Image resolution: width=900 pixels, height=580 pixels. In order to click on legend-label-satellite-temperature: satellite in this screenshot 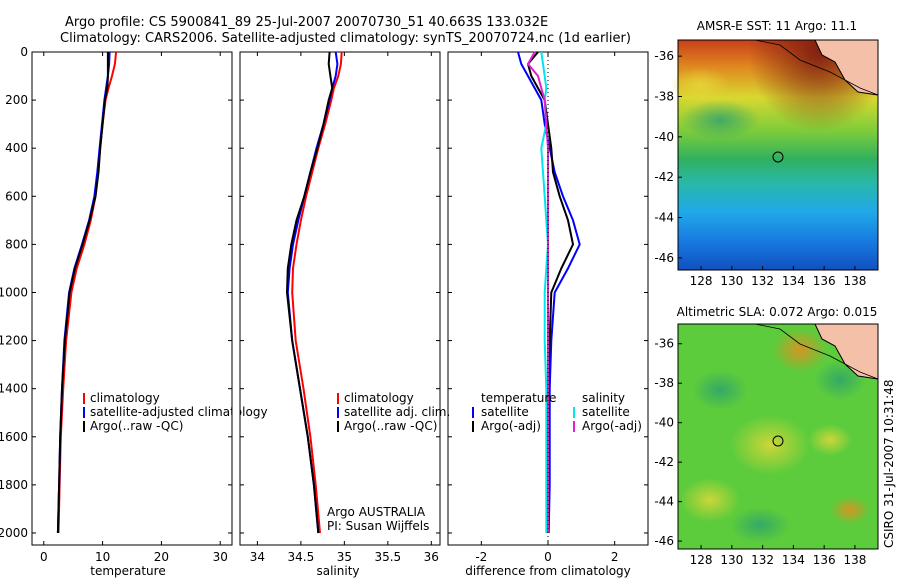, I will do `click(505, 412)`.